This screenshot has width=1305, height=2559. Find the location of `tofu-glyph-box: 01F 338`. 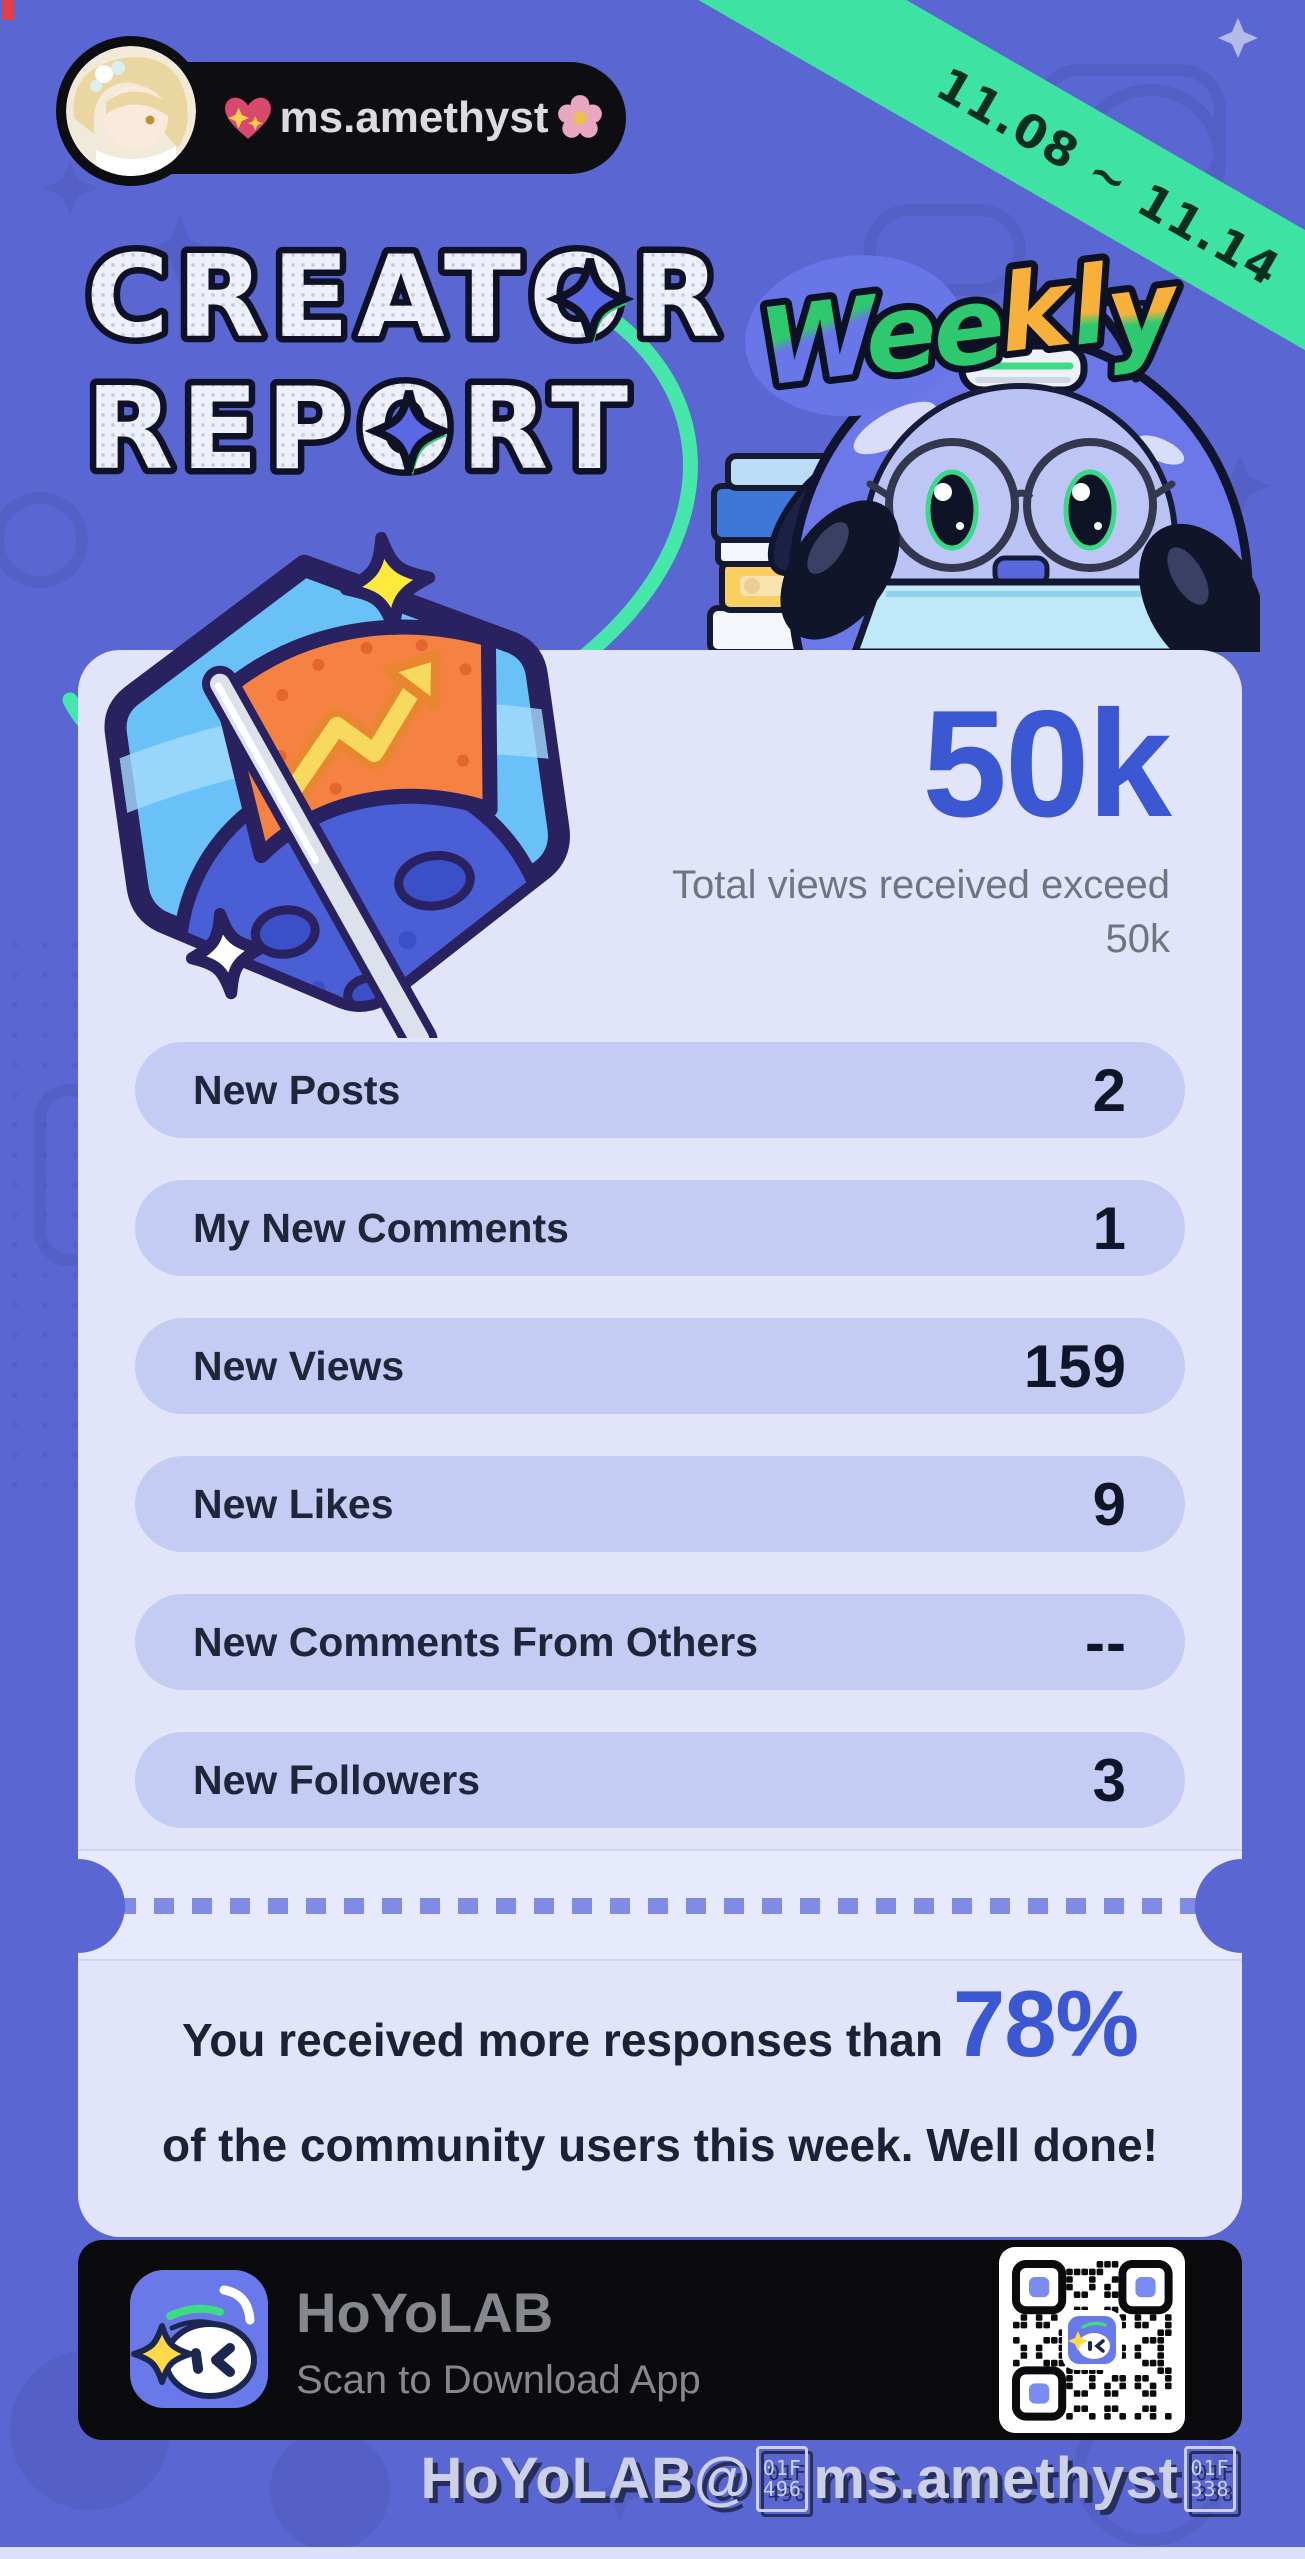

tofu-glyph-box: 01F 338 is located at coordinates (1210, 2478).